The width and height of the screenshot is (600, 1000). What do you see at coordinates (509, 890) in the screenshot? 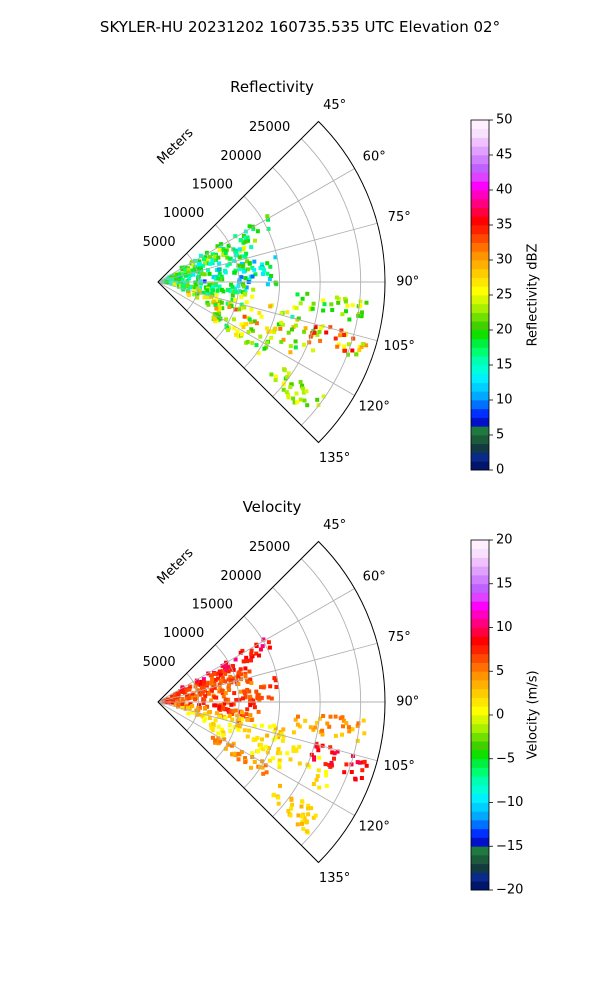
I see `colorbar-tick-label: −20` at bounding box center [509, 890].